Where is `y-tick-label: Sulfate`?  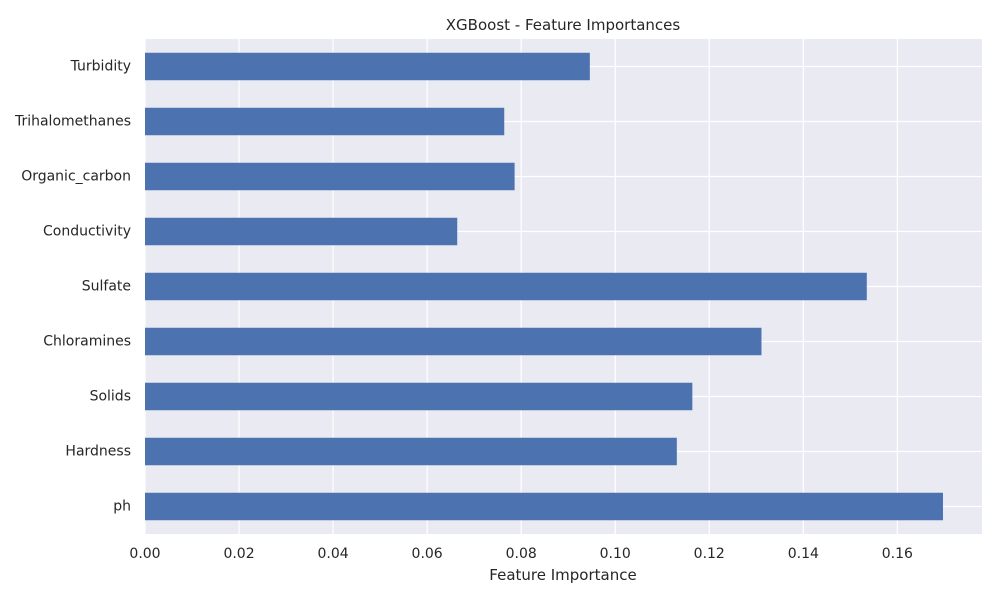
y-tick-label: Sulfate is located at coordinates (106, 287).